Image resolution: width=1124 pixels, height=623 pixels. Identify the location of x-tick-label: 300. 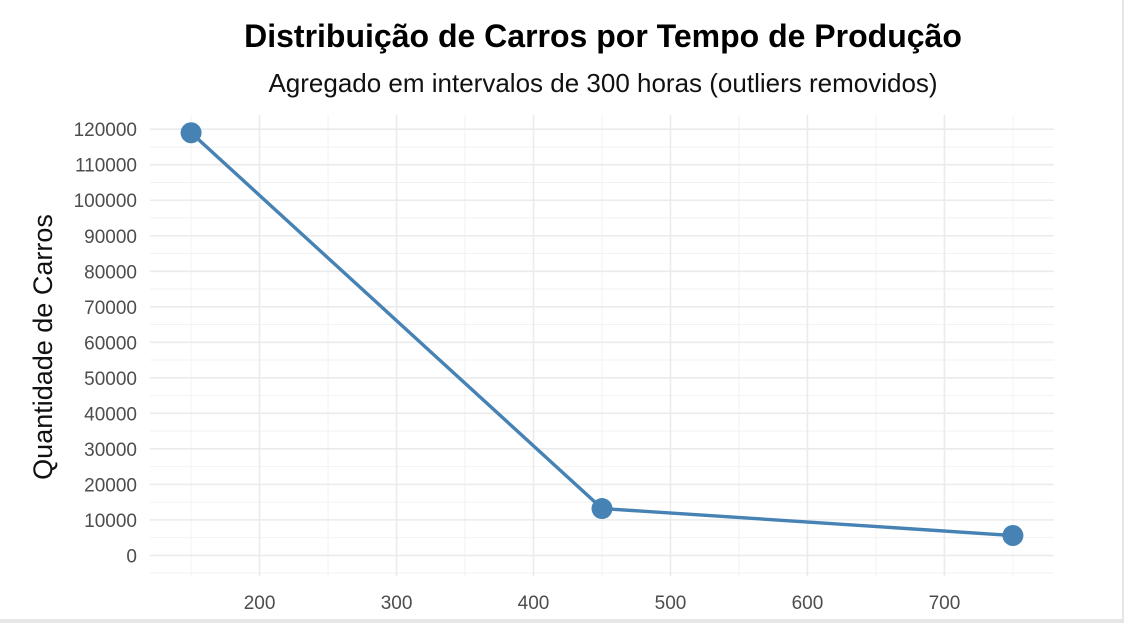
(397, 603).